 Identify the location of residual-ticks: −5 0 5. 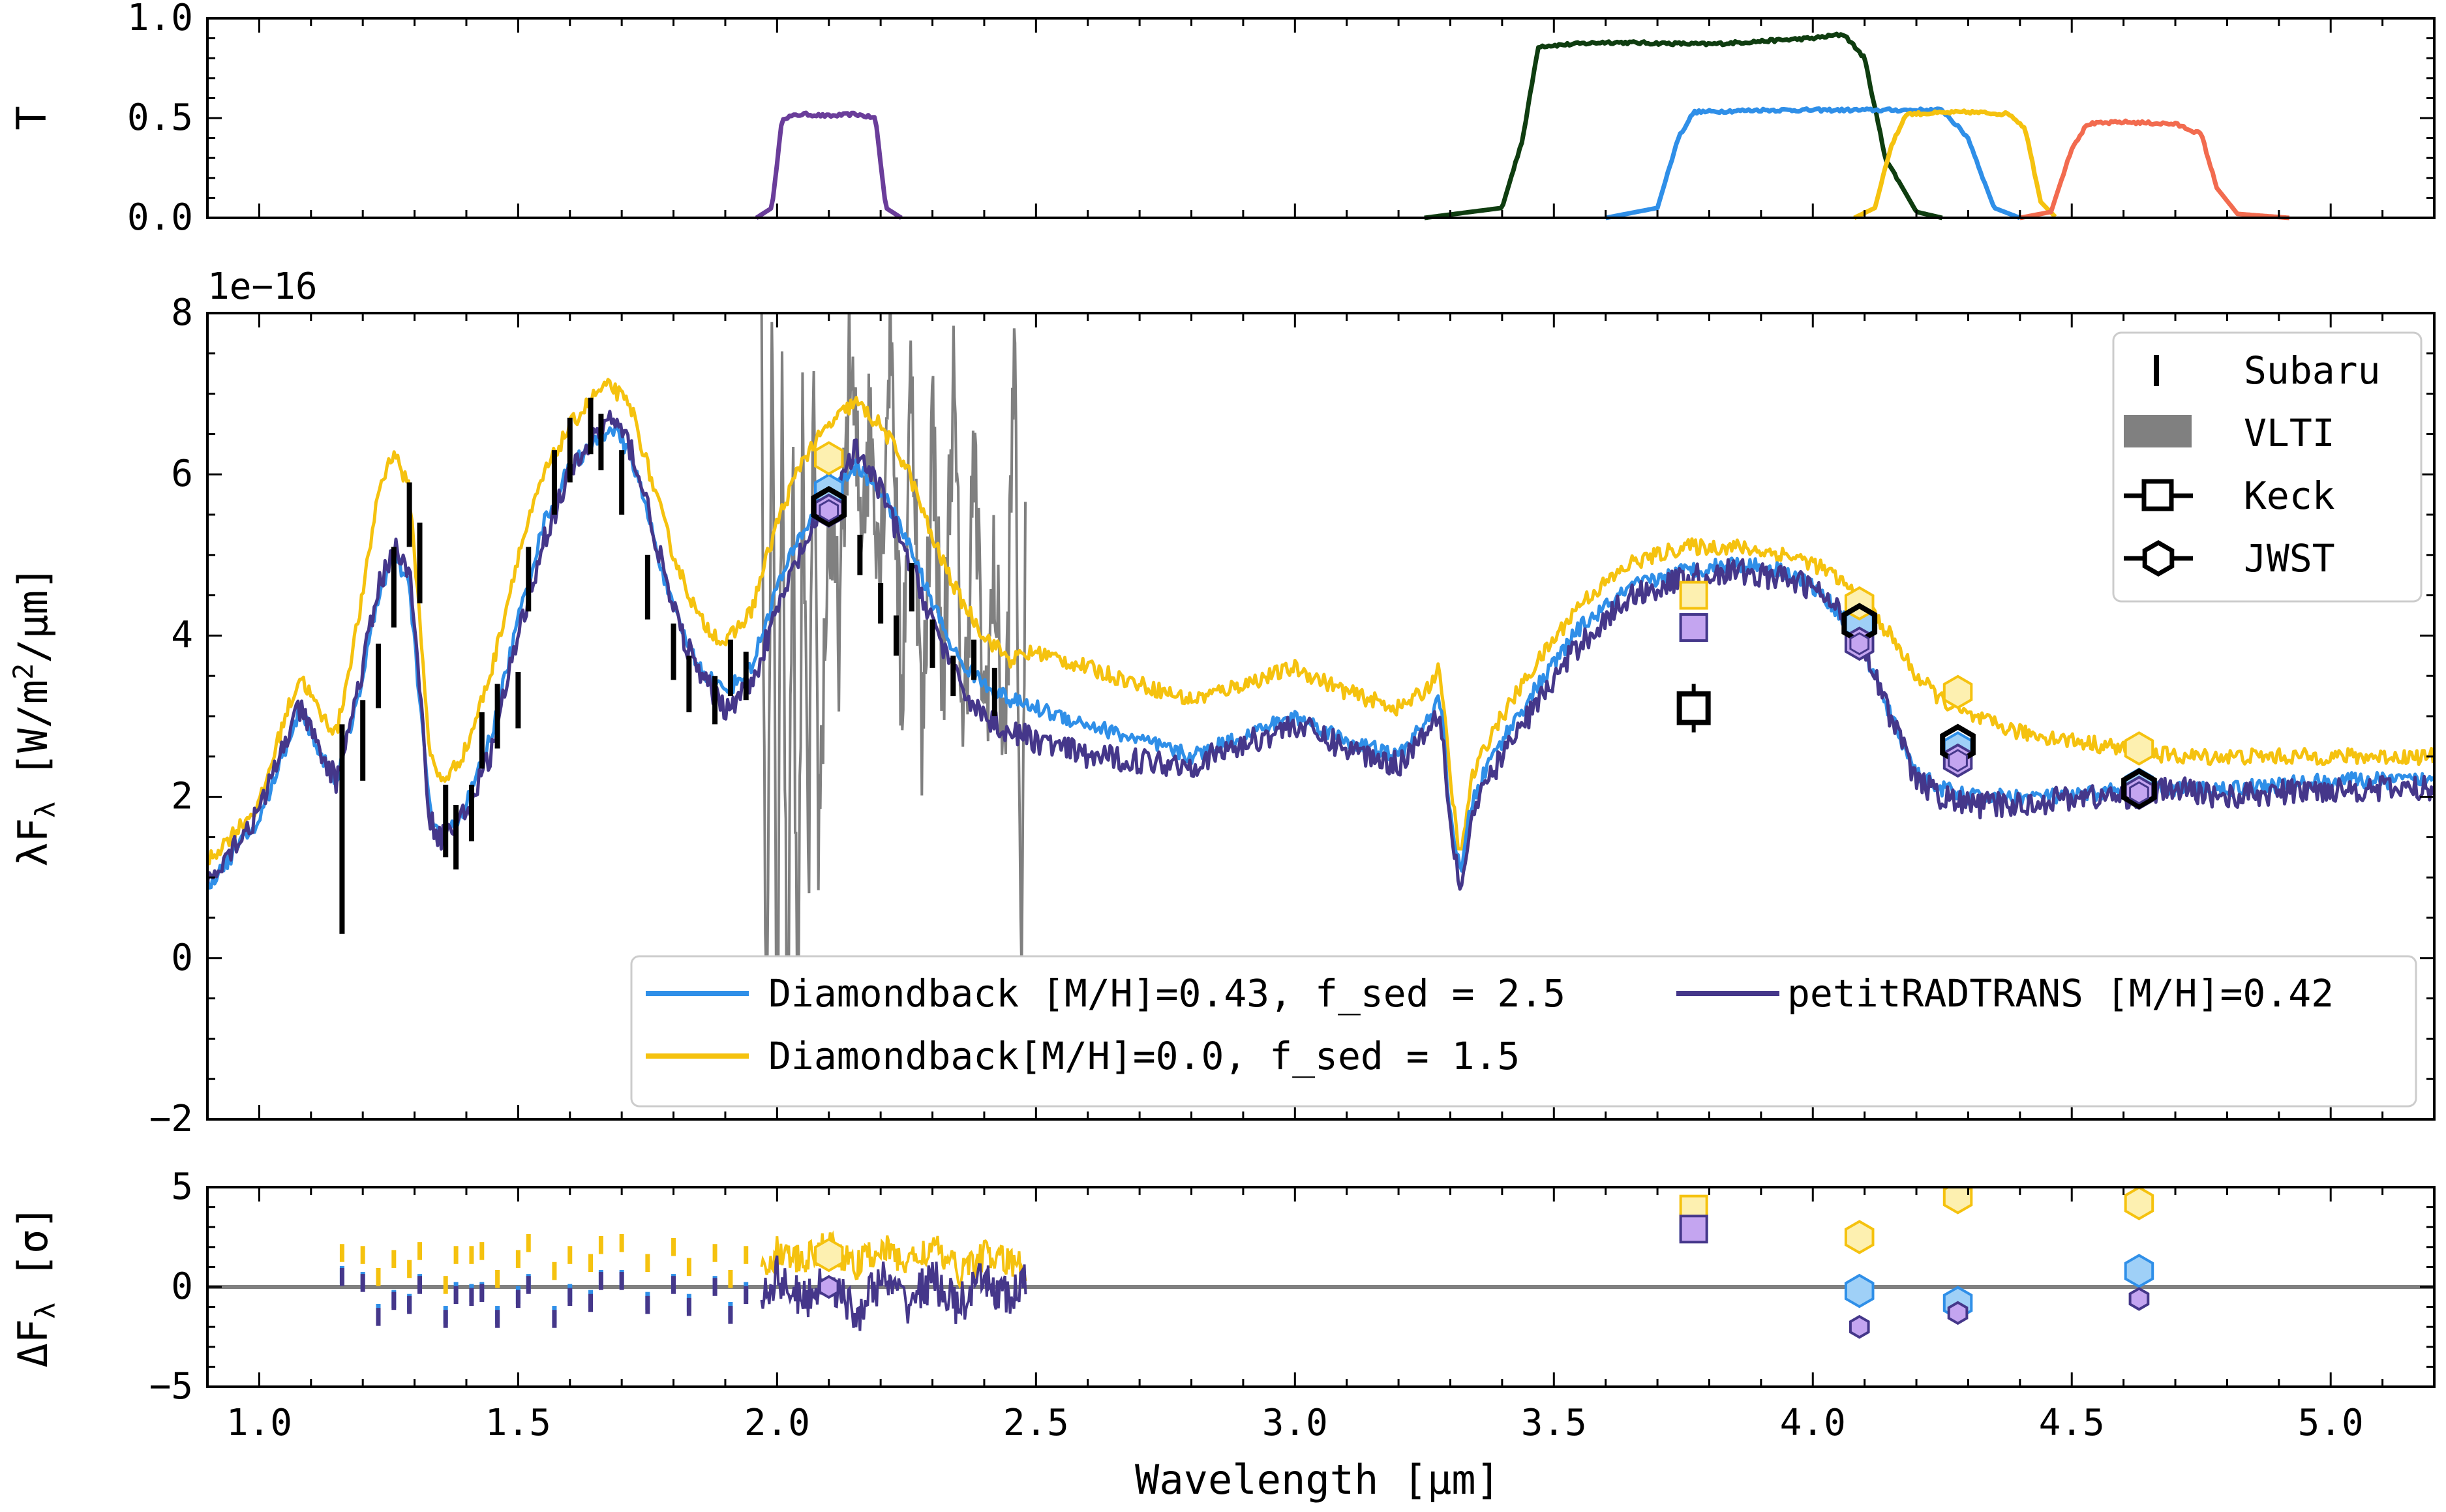
(1292, 1287).